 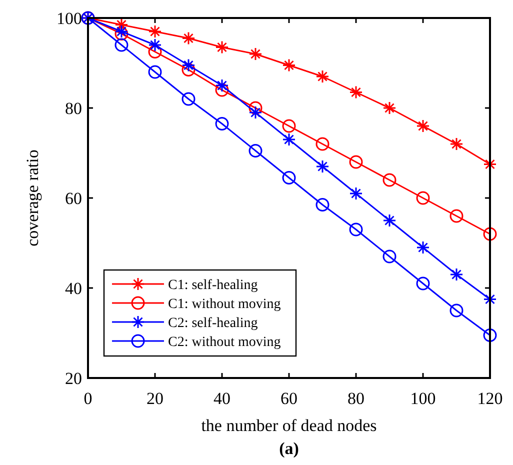 I want to click on text: (a), so click(x=289, y=448).